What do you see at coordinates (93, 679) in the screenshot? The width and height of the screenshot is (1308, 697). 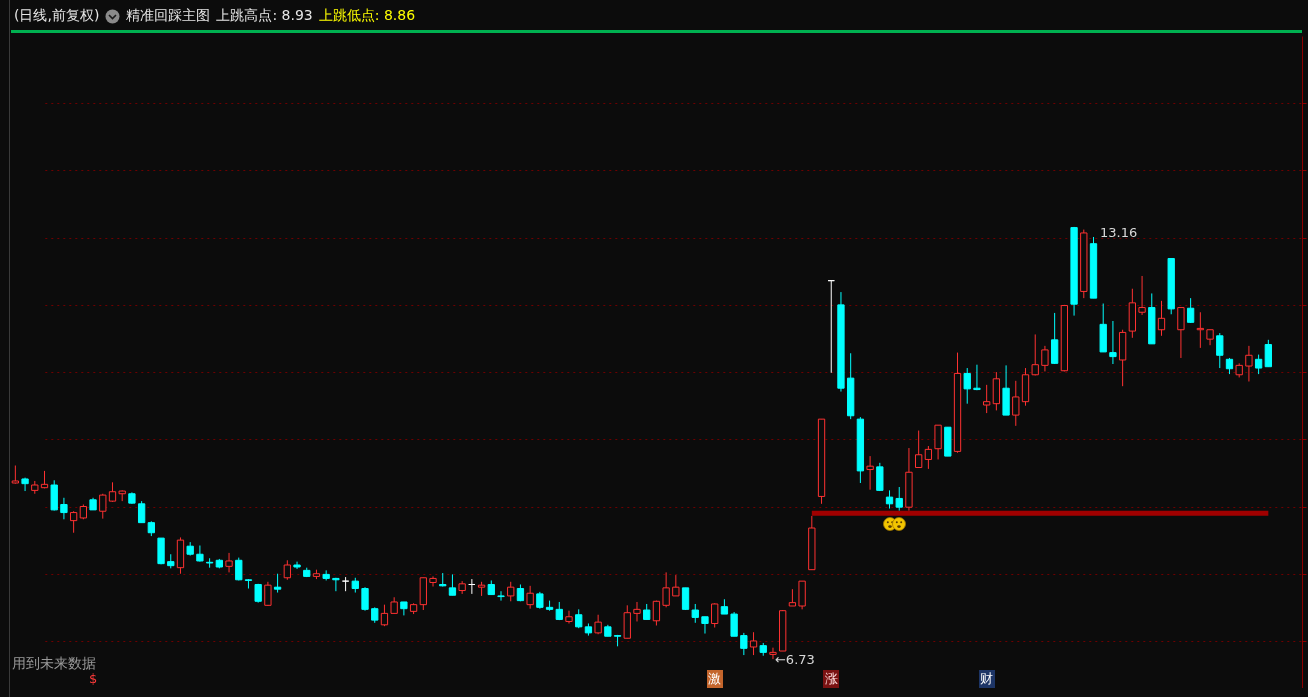 I see `annotation: $` at bounding box center [93, 679].